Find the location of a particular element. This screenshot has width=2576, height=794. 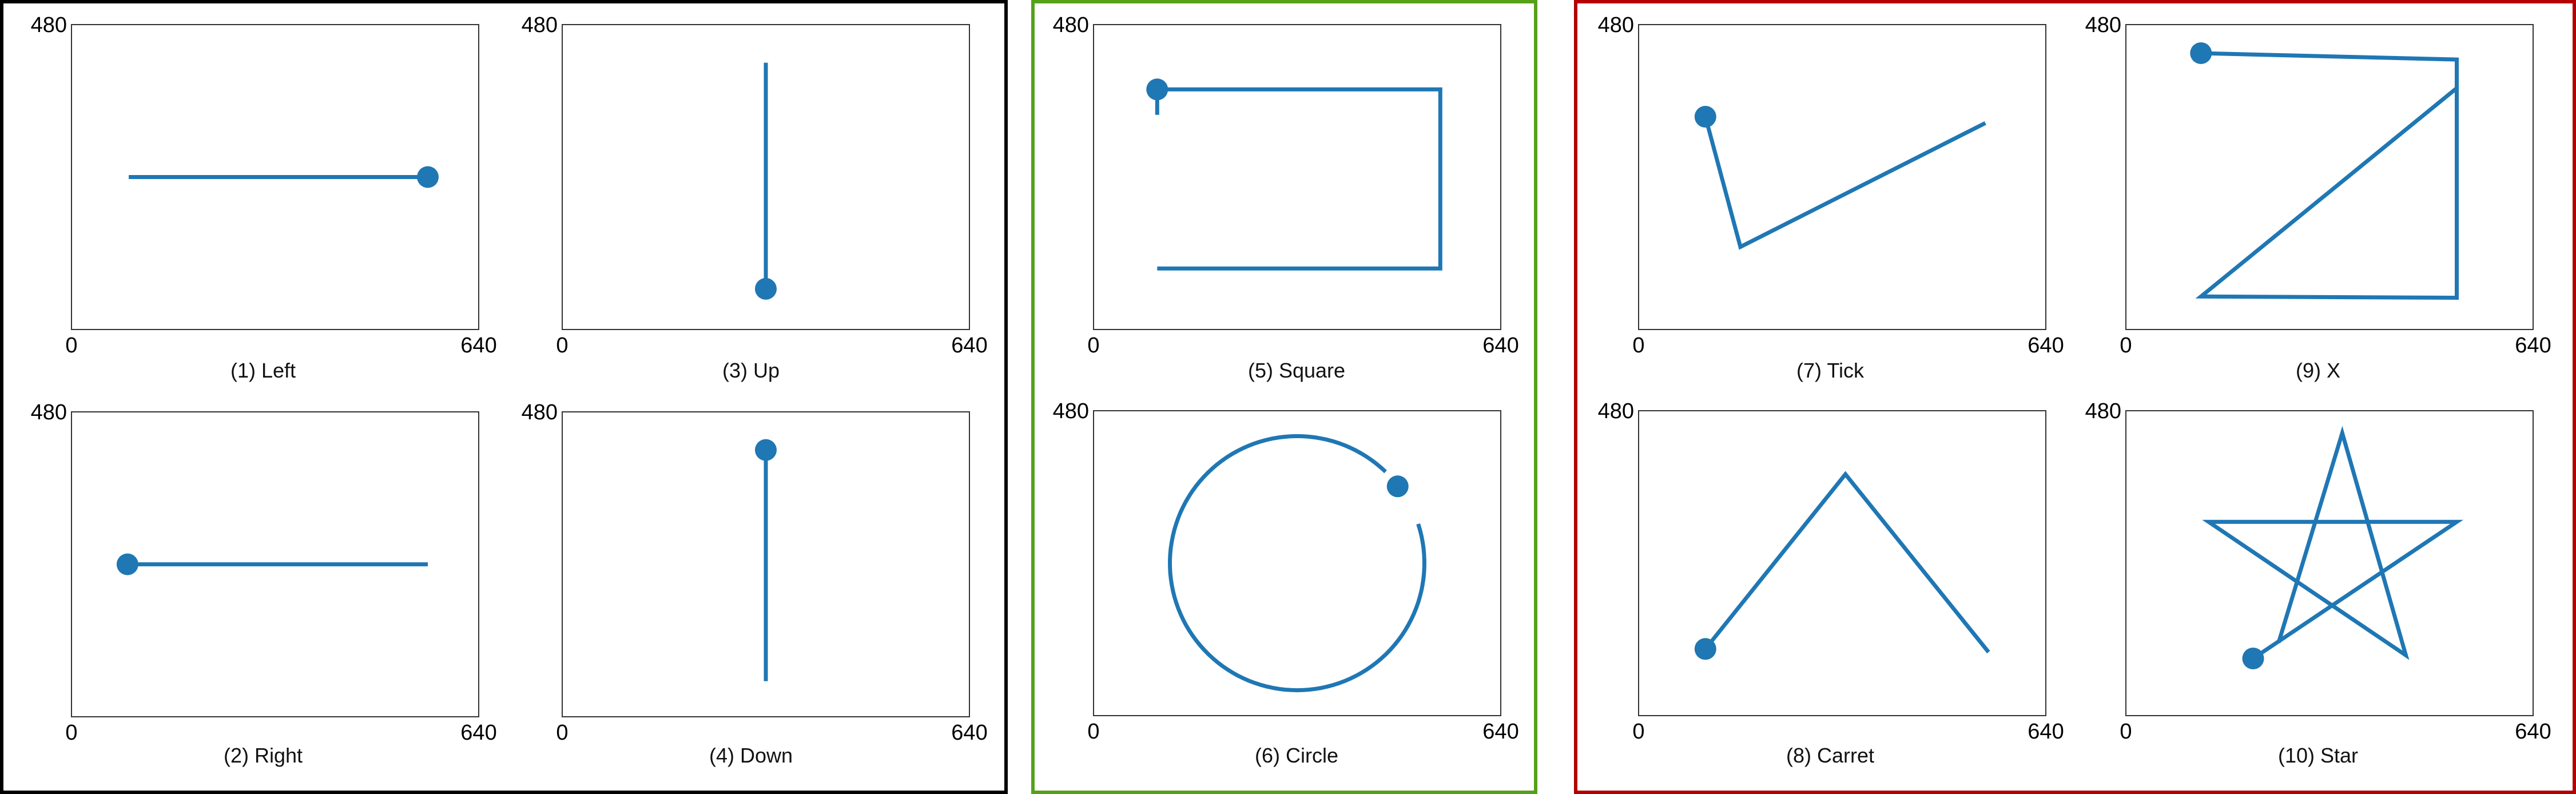

panel-9: 0 640 480 (9) X is located at coordinates (2318, 198).